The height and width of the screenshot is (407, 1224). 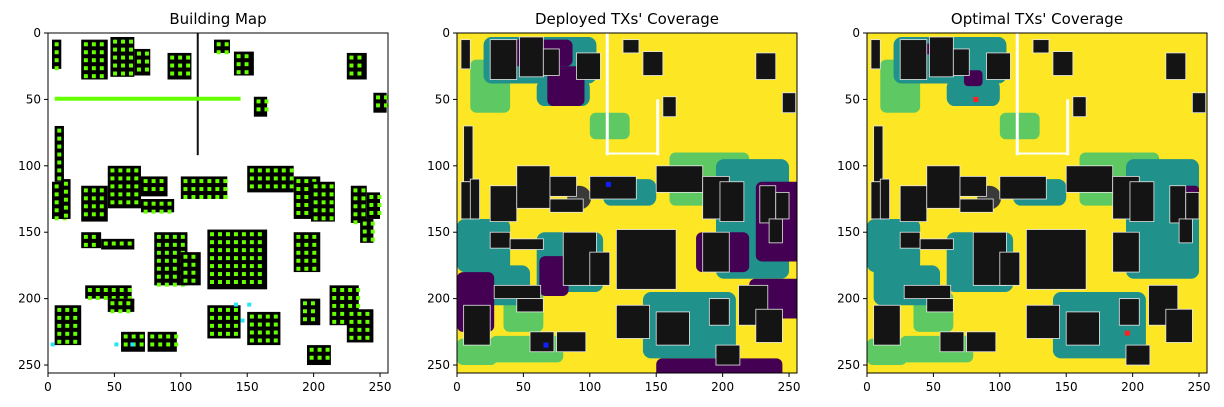 What do you see at coordinates (848, 365) in the screenshot?
I see `y-tick-label: 250` at bounding box center [848, 365].